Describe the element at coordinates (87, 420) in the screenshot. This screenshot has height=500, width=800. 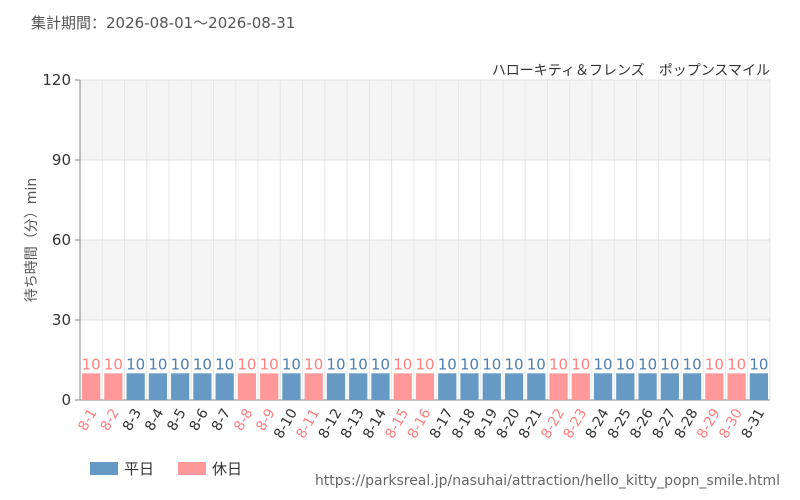
I see `x-tick-label: 8-1` at that location.